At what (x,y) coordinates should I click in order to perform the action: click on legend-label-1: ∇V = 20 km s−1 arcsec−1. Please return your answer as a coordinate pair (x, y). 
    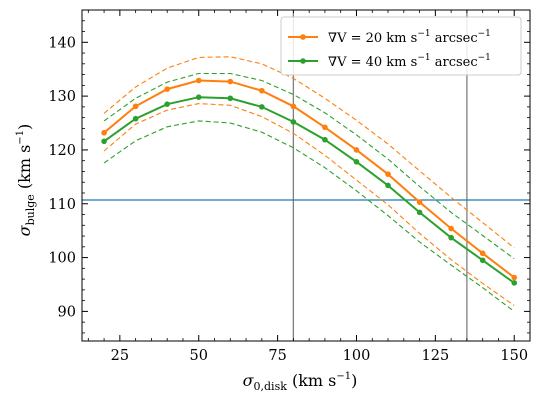
    Looking at the image, I should click on (409, 37).